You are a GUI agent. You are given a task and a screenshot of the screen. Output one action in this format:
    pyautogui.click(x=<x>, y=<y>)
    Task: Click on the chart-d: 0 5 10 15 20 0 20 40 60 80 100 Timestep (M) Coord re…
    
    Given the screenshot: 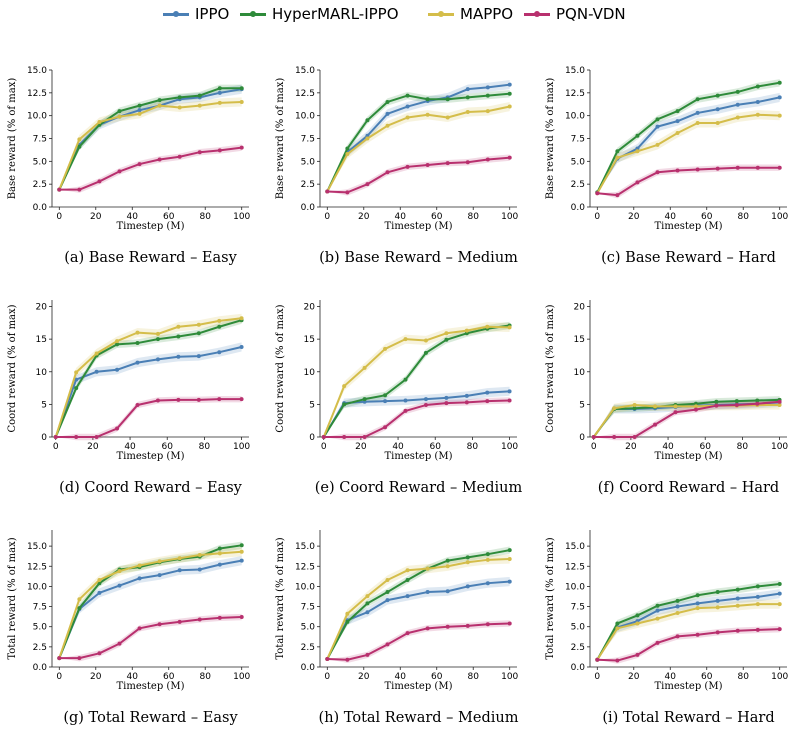 What is the action you would take?
    pyautogui.click(x=128, y=398)
    